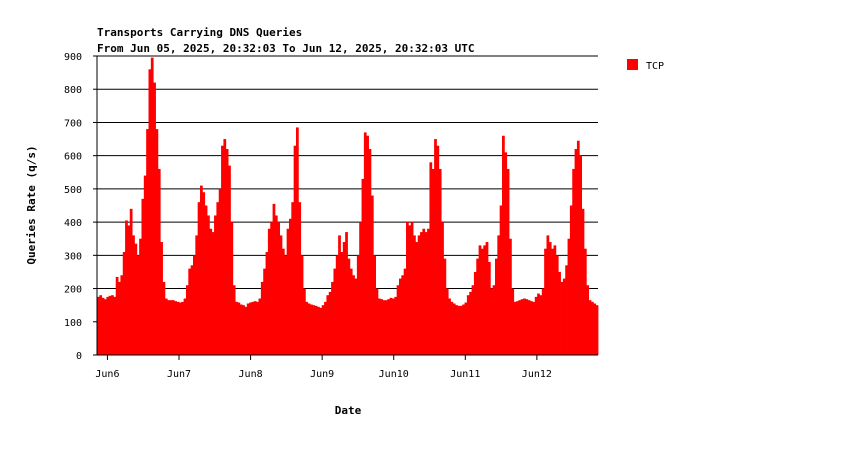 This screenshot has width=850, height=450. Describe the element at coordinates (537, 374) in the screenshot. I see `x-tick-label: Jun12` at that location.